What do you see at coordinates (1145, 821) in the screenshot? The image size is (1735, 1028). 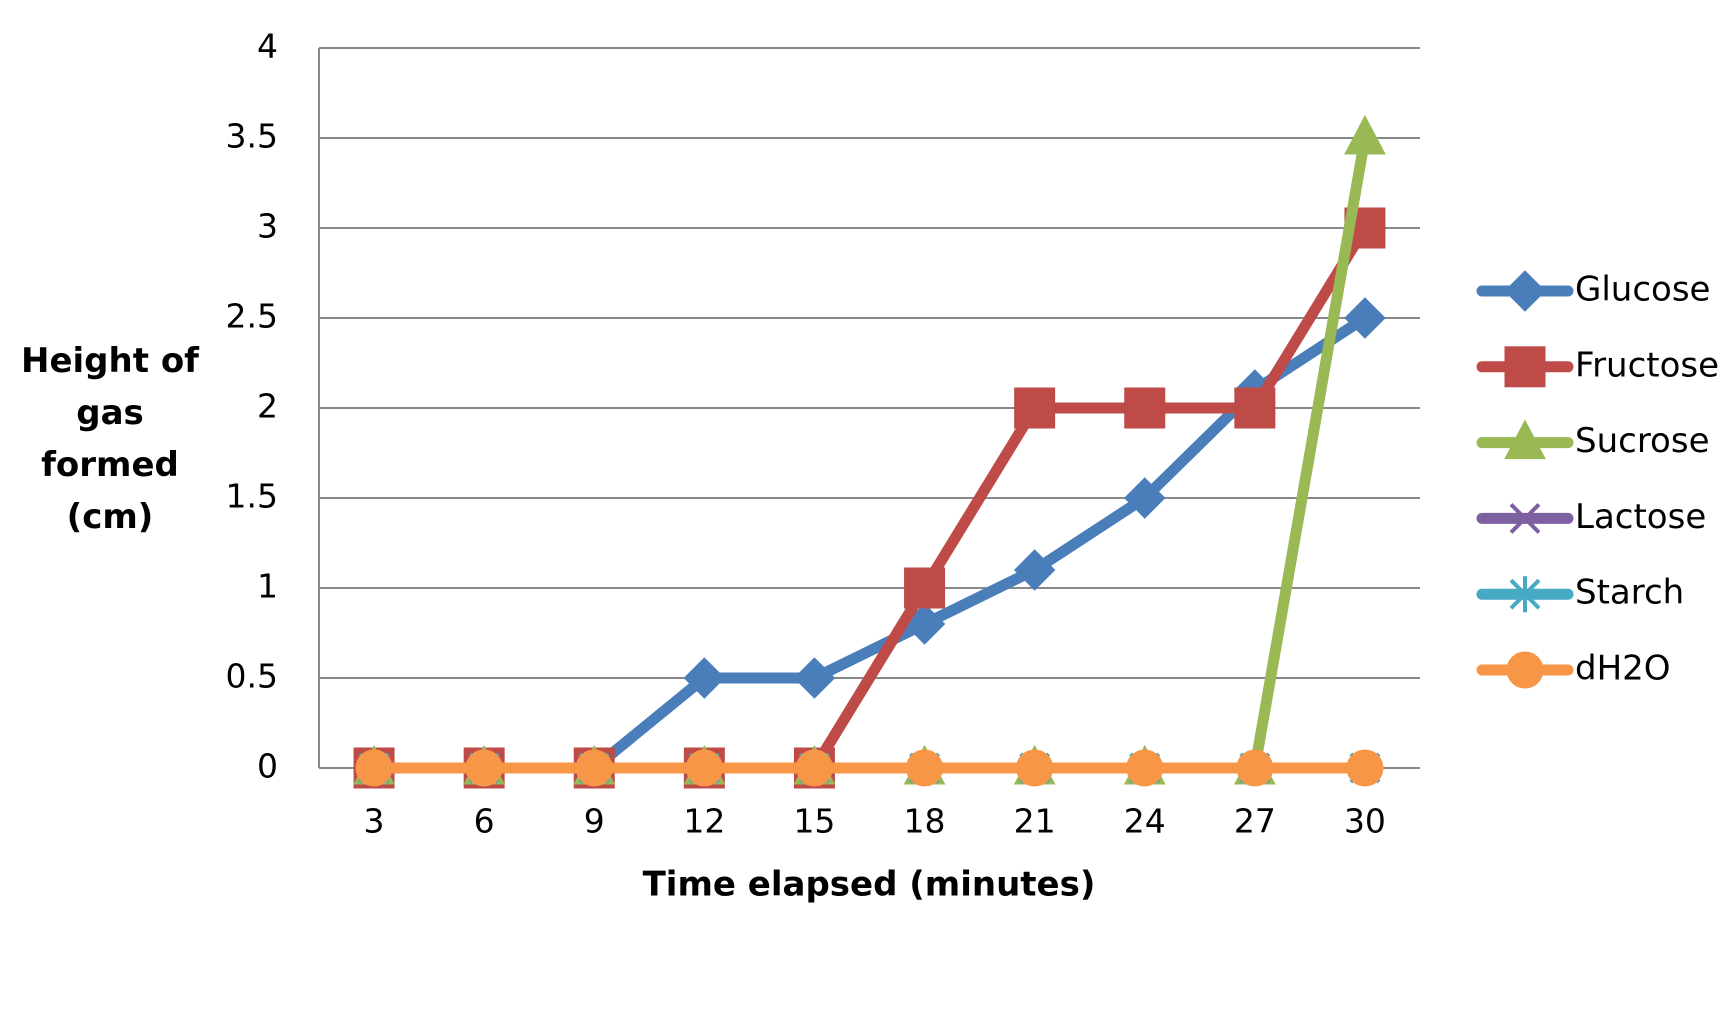 I see `x-tick-label: 24` at bounding box center [1145, 821].